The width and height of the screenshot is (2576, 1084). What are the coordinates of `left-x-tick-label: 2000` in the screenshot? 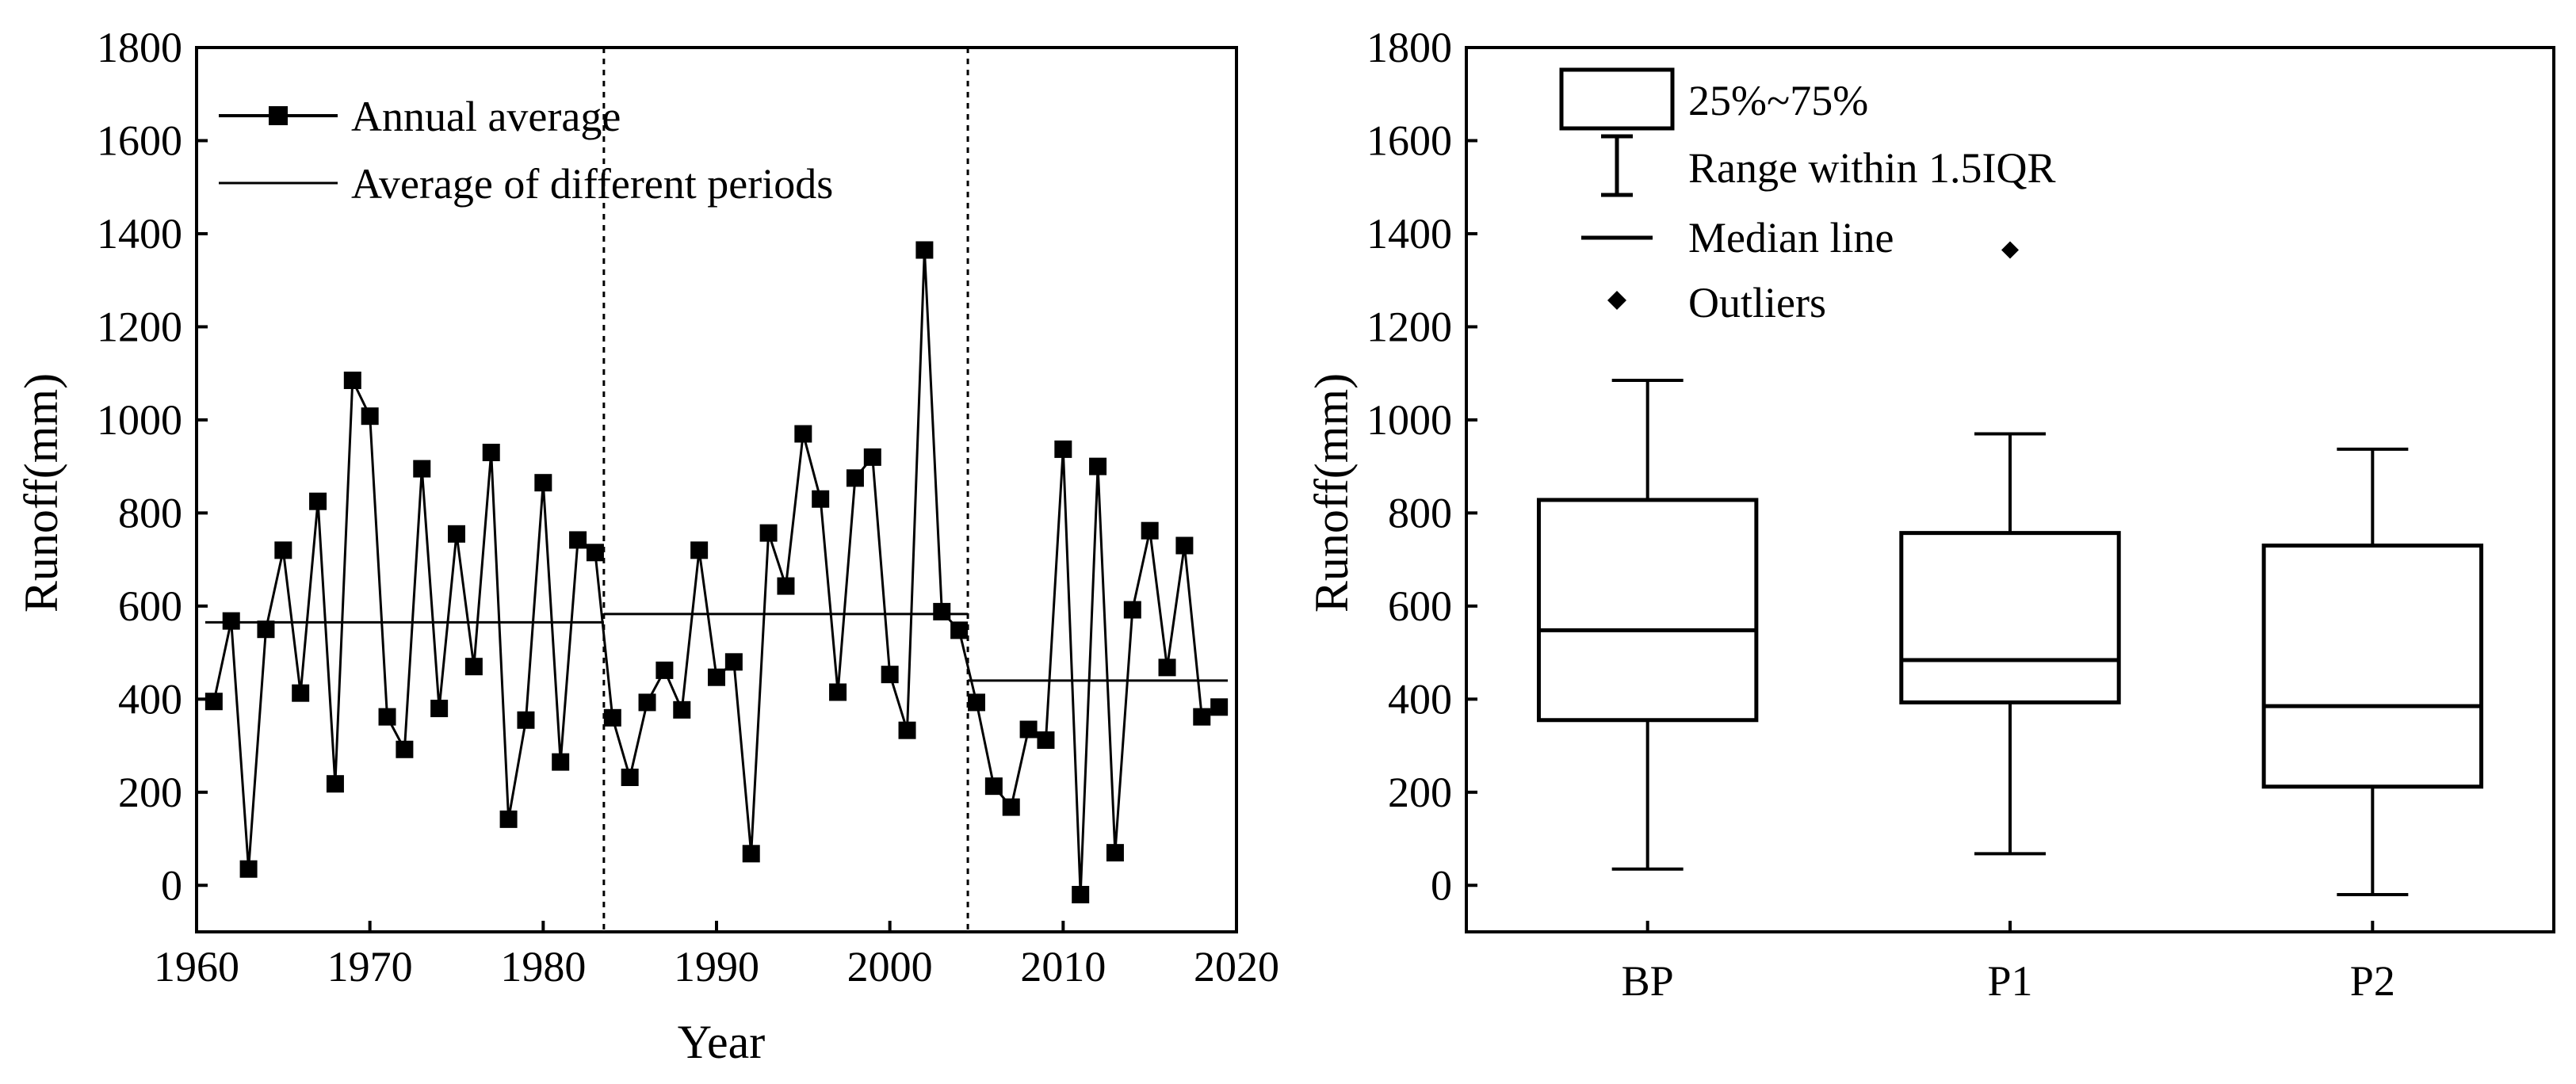 It's located at (890, 967).